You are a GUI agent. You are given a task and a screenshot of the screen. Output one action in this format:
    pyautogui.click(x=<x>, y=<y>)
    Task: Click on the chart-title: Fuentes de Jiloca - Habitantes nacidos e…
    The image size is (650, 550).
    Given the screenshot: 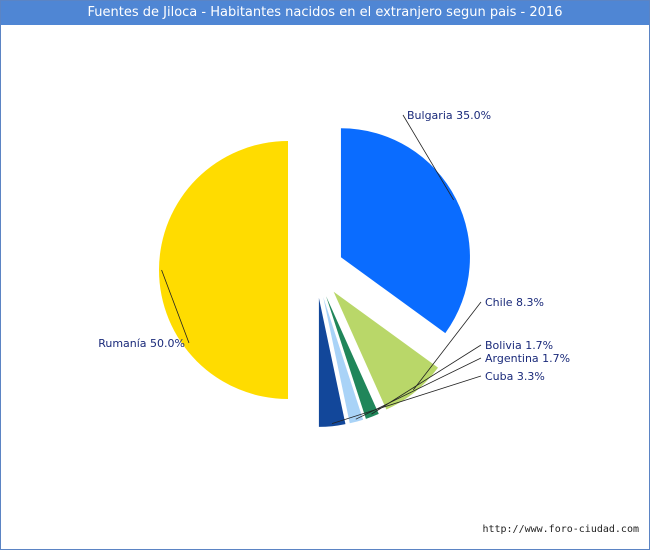 What is the action you would take?
    pyautogui.click(x=325, y=13)
    